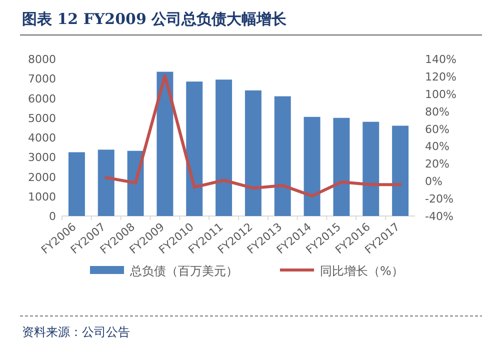 The width and height of the screenshot is (500, 362). I want to click on y-tick-label: 8000, so click(42, 59).